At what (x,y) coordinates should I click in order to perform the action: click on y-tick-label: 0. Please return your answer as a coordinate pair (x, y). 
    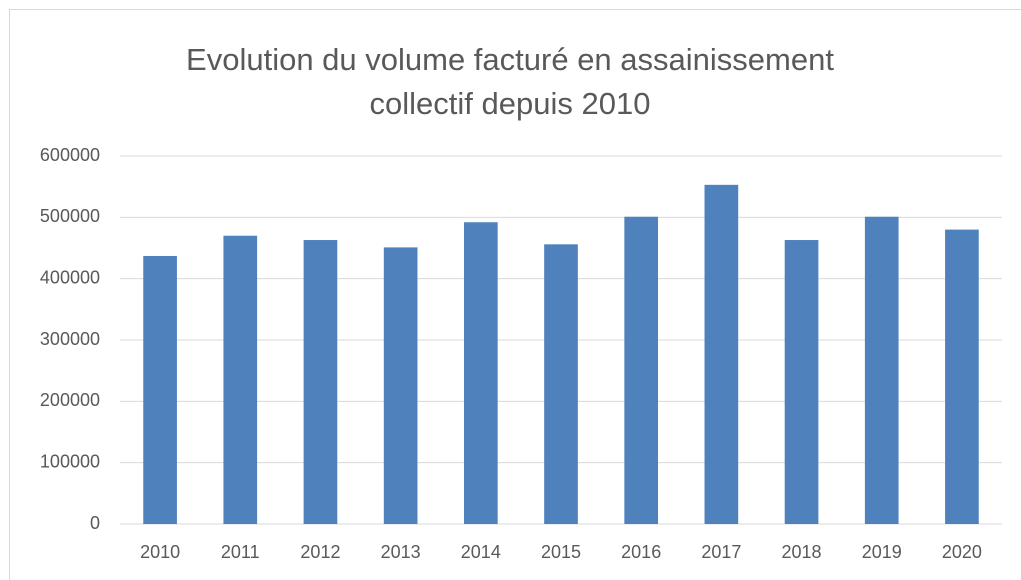
    Looking at the image, I should click on (95, 523).